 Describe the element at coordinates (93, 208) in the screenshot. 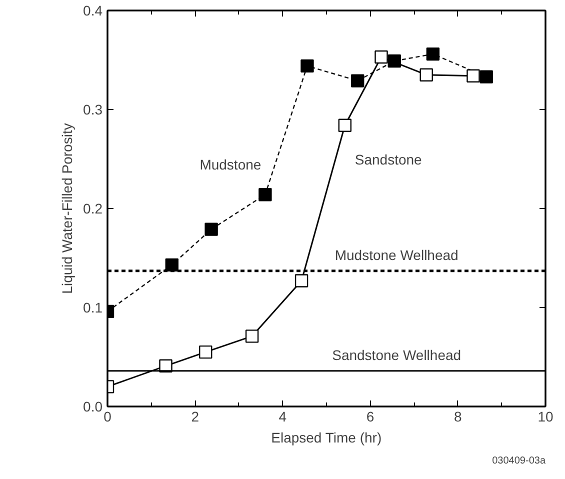

I see `y-tick-label: 0.2` at that location.